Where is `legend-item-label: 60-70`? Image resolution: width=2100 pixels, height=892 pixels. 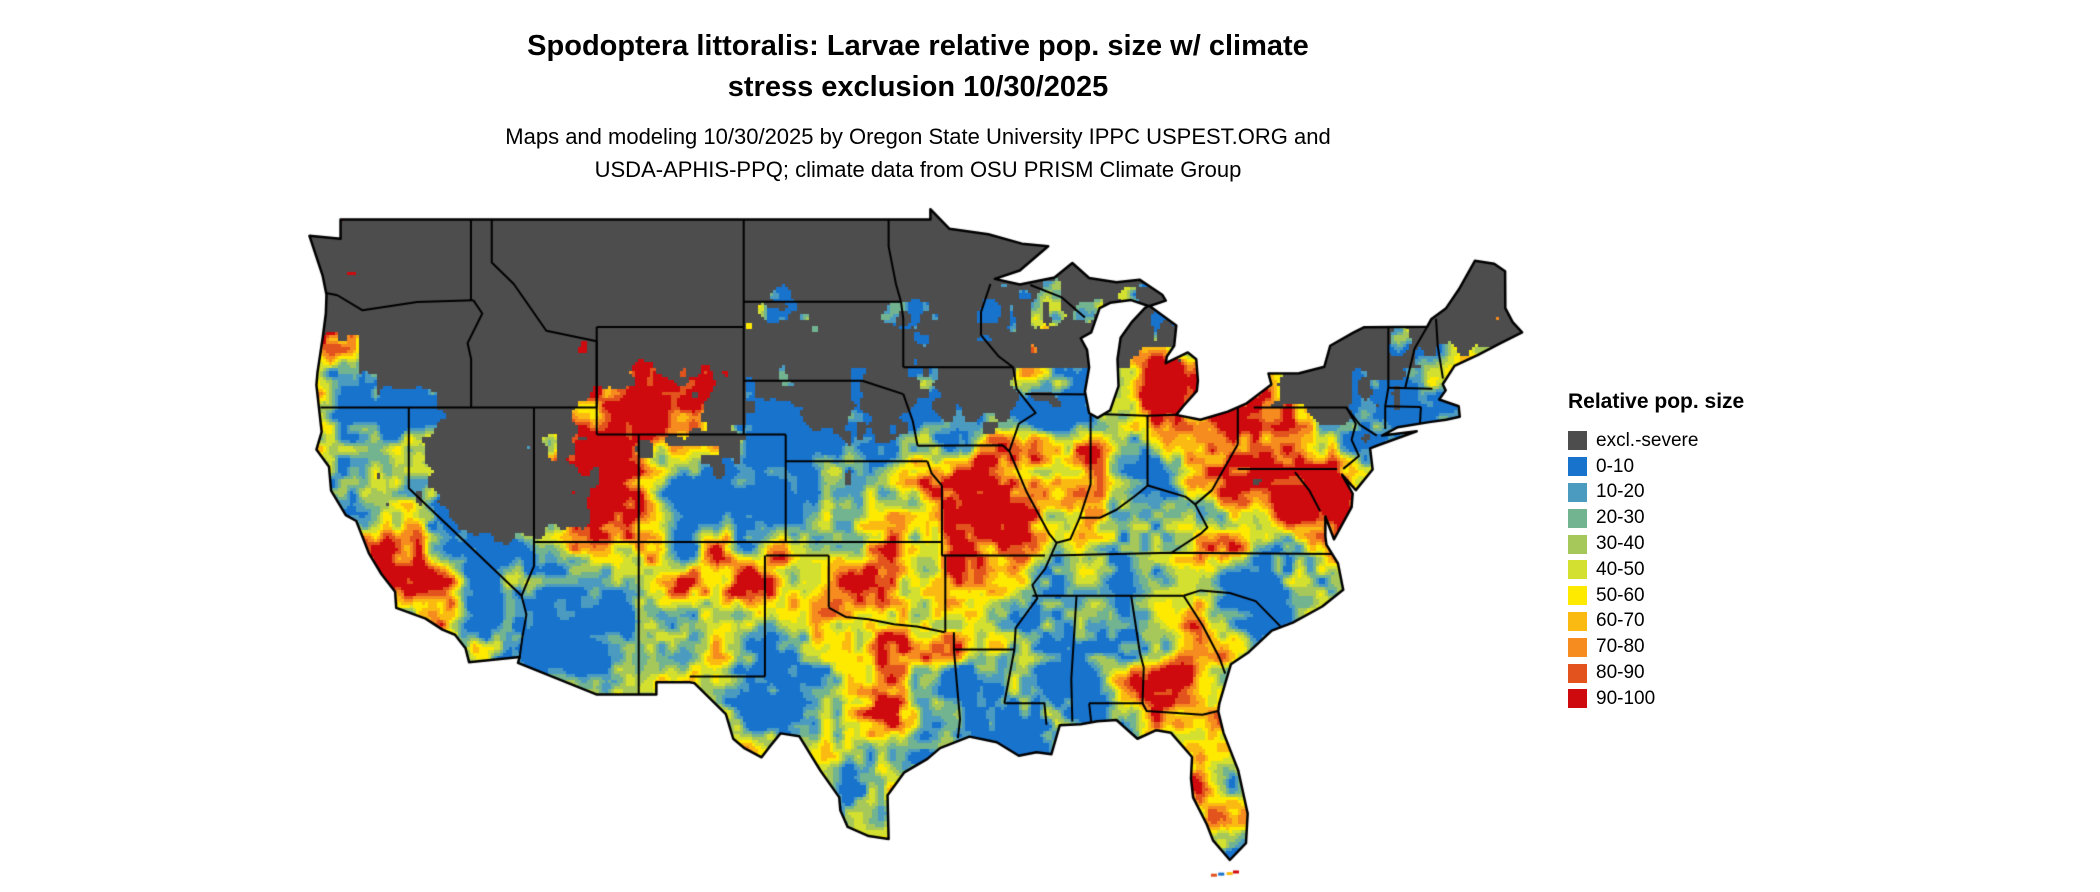 legend-item-label: 60-70 is located at coordinates (1620, 621).